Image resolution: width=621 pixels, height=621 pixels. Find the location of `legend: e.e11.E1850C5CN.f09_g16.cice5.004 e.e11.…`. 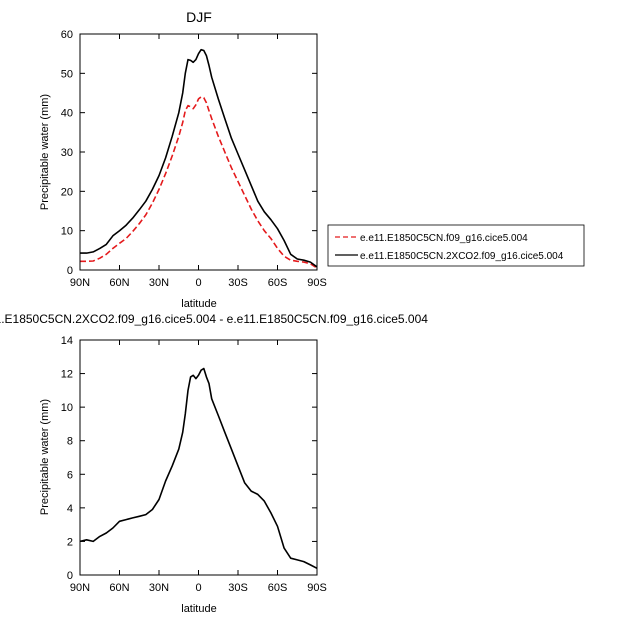

legend: e.e11.E1850C5CN.f09_g16.cice5.004 e.e11.… is located at coordinates (456, 245).